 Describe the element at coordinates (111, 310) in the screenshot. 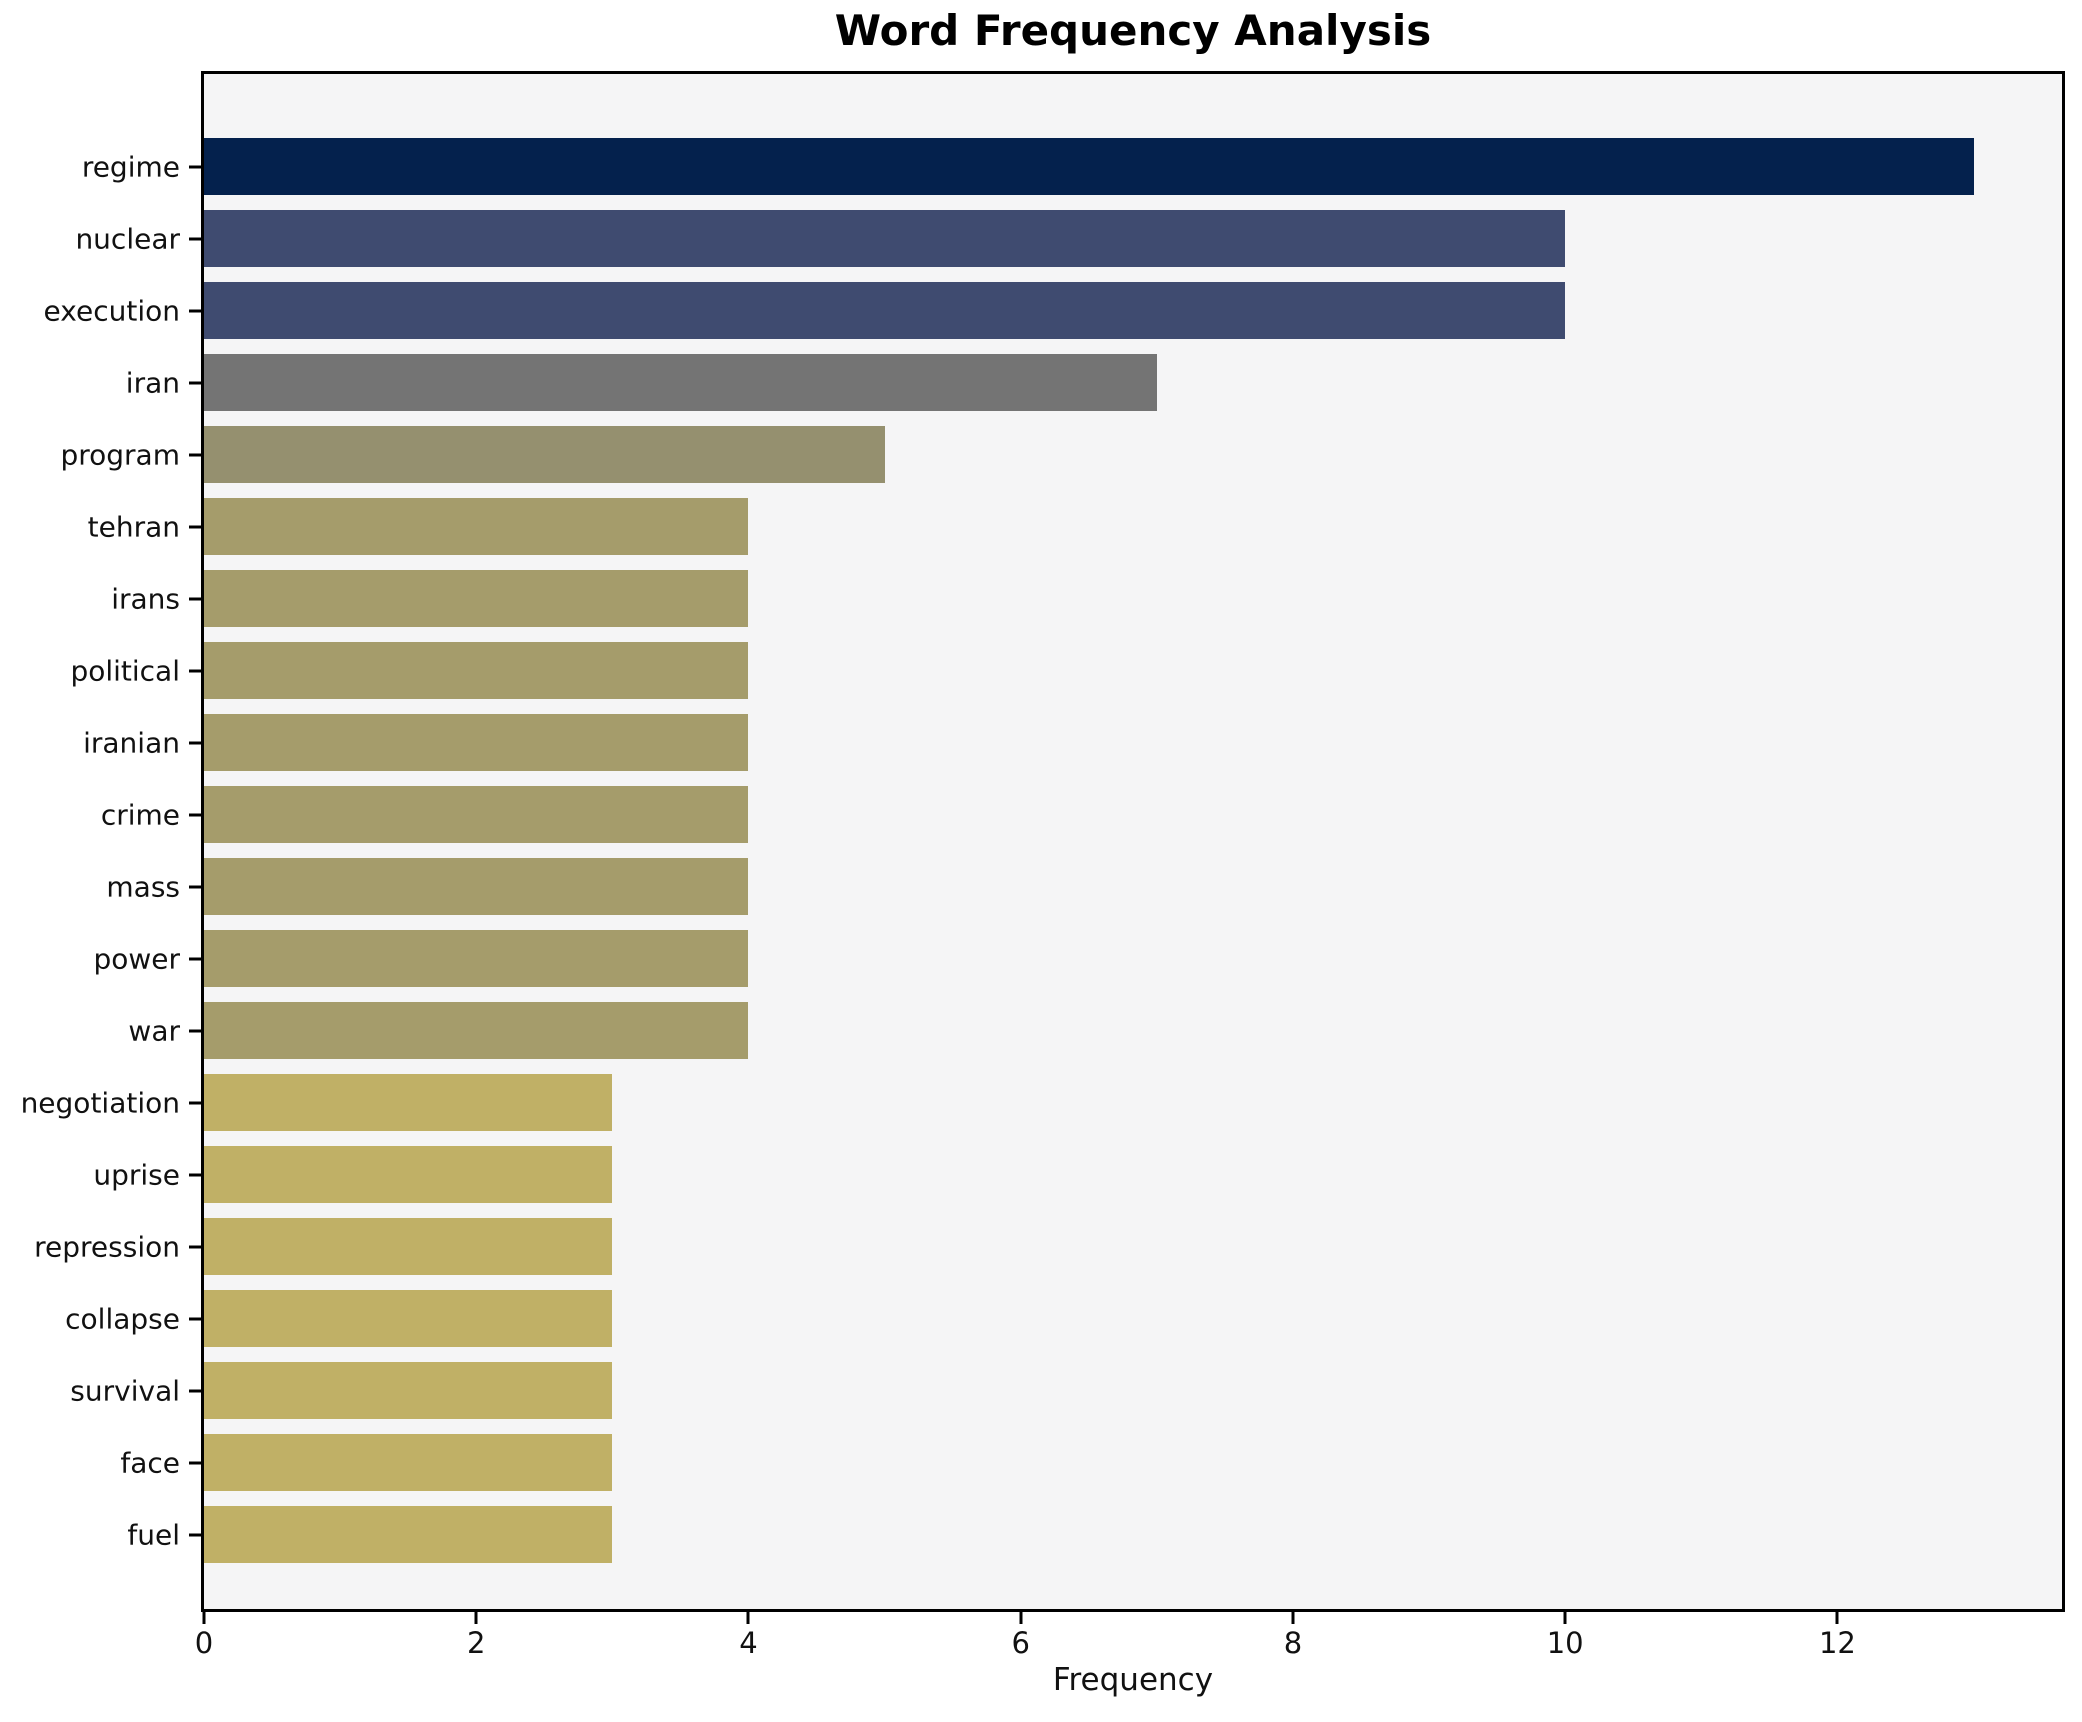

I see `y-tick-label: execution` at that location.